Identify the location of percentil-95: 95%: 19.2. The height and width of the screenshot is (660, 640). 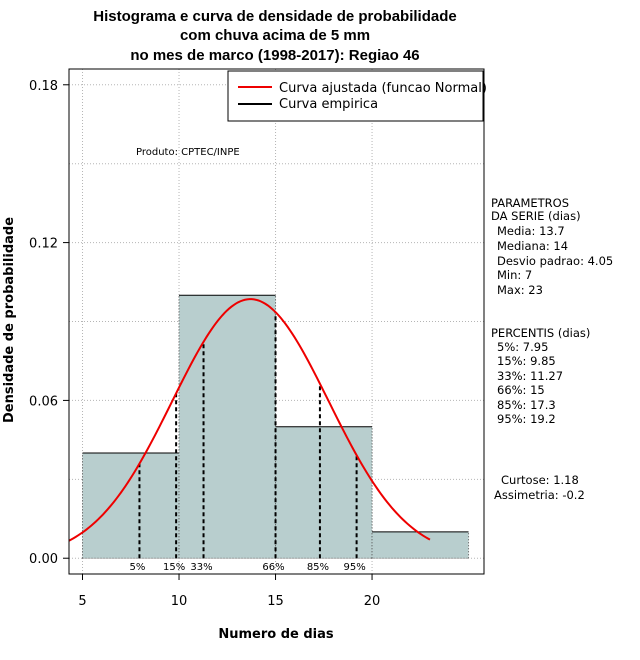
(526, 419).